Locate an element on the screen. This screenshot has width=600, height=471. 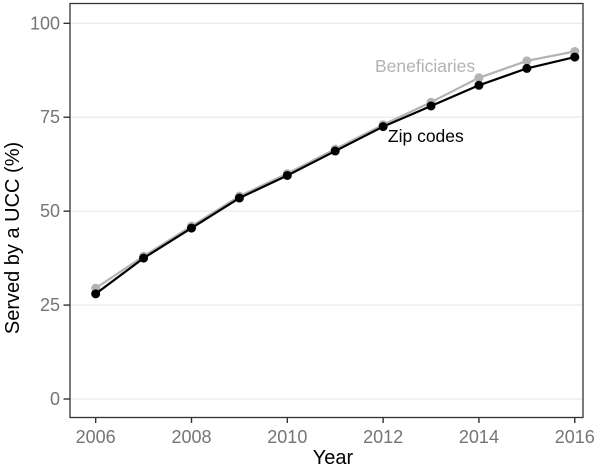
series-label-beneficiaries: Beneficiaries is located at coordinates (425, 66).